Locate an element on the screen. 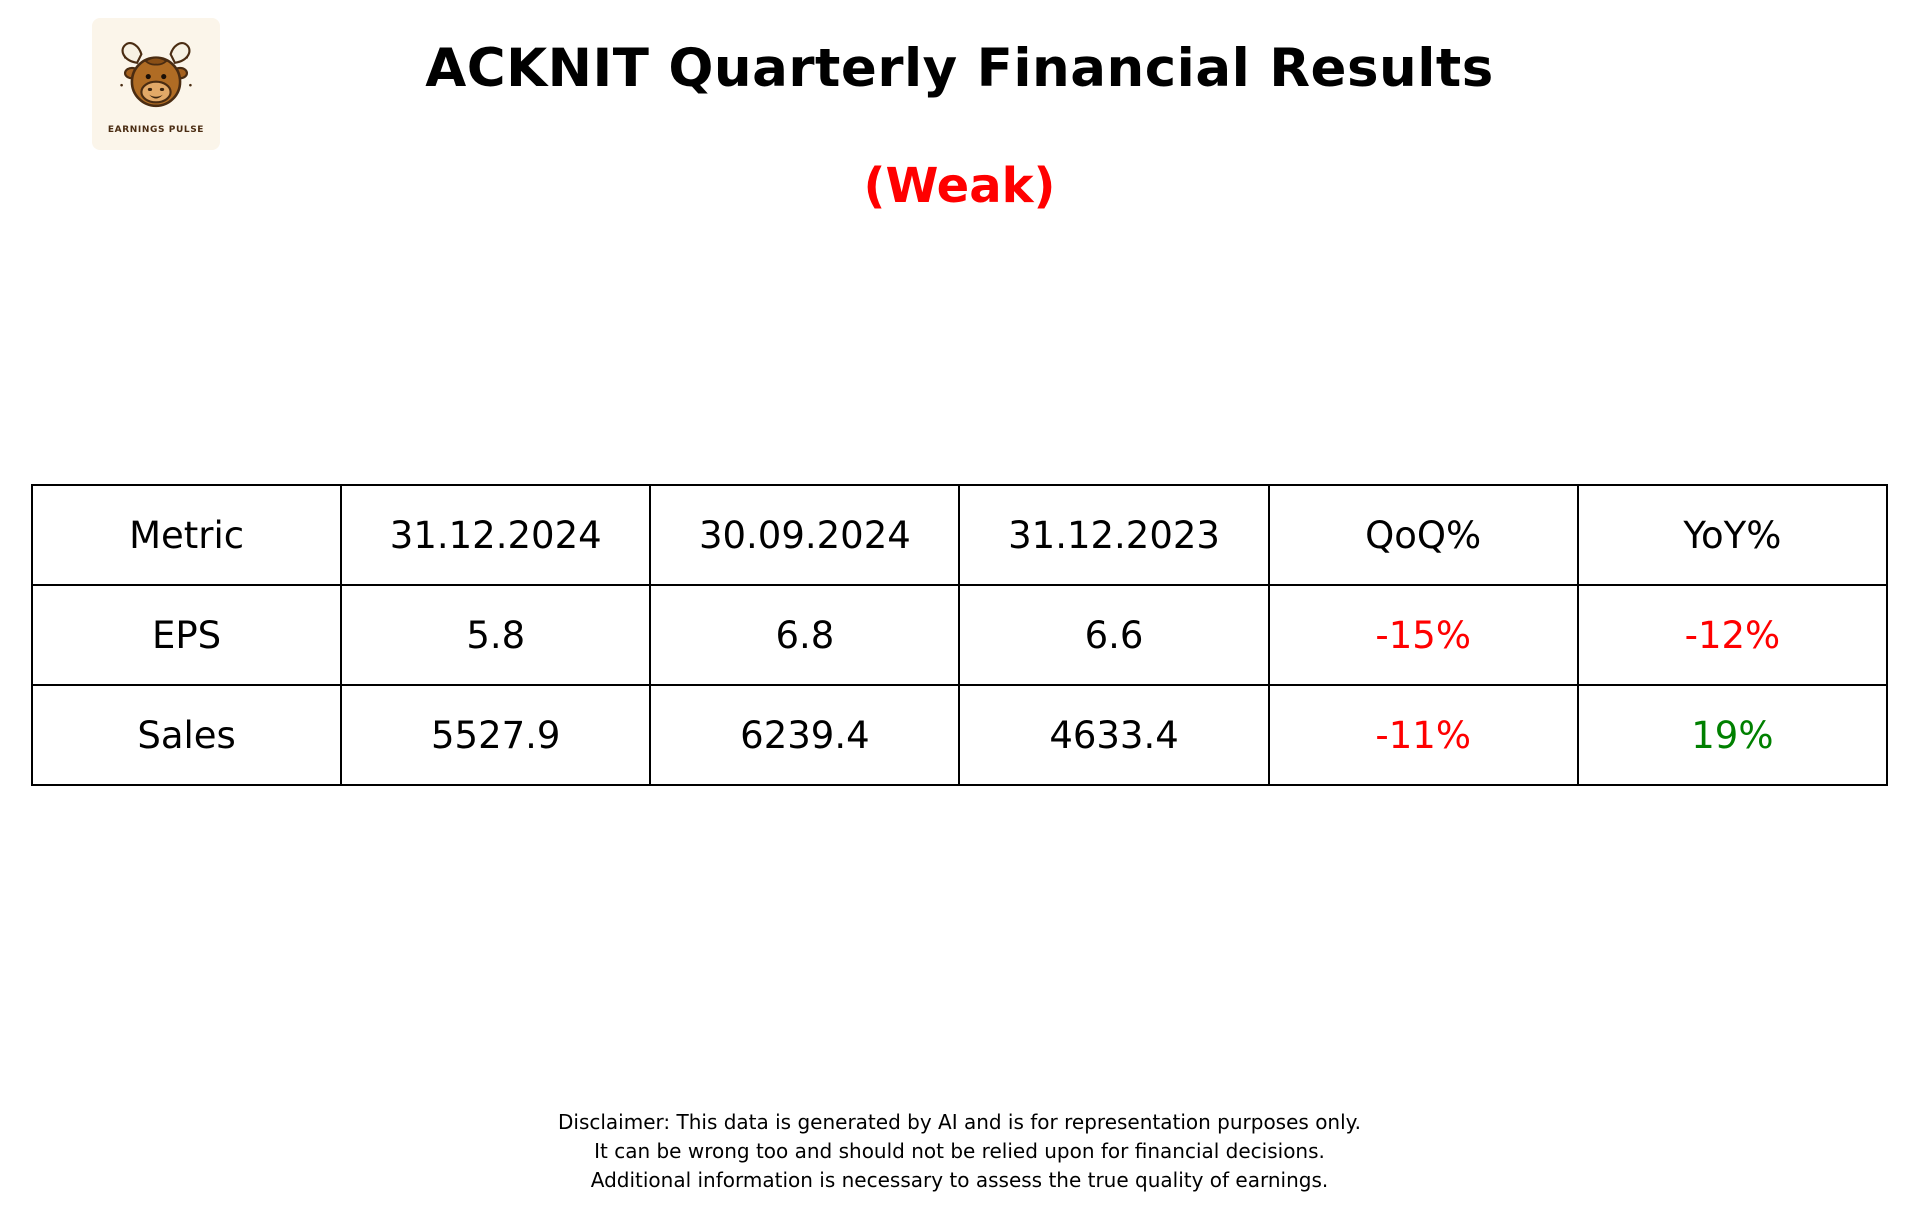  column-header-metric: Metric is located at coordinates (186, 535).